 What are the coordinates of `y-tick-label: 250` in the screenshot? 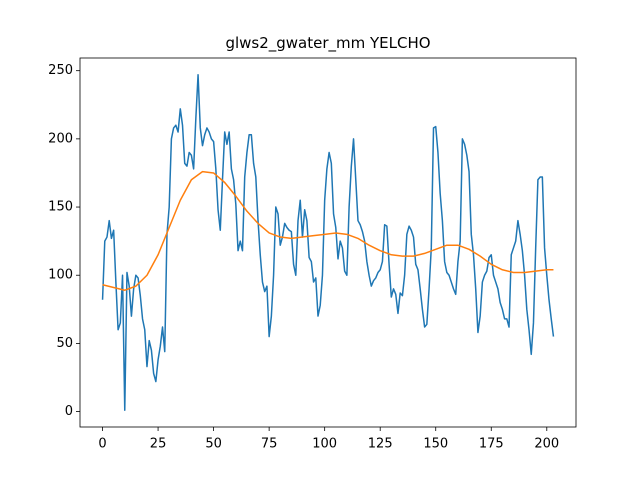 It's located at (60, 70).